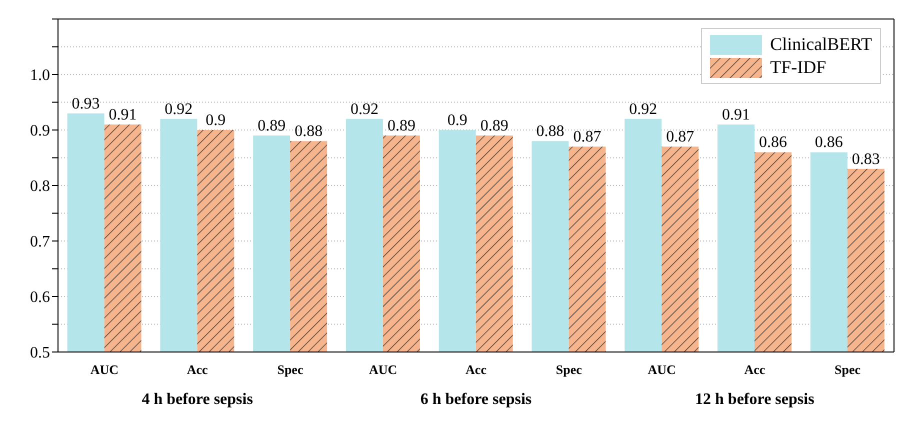 This screenshot has width=911, height=430. What do you see at coordinates (866, 159) in the screenshot?
I see `data-label: 0.83` at bounding box center [866, 159].